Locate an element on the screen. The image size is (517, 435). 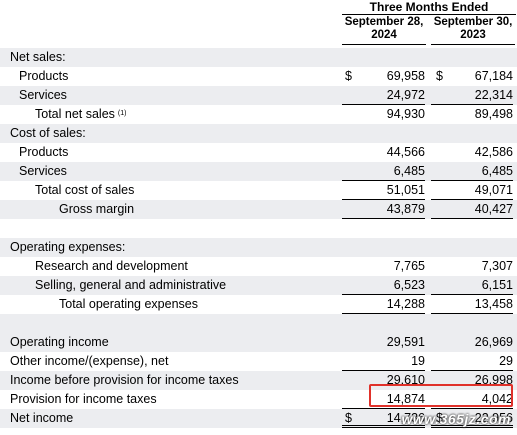
value-2023: 6,151 is located at coordinates (472, 285).